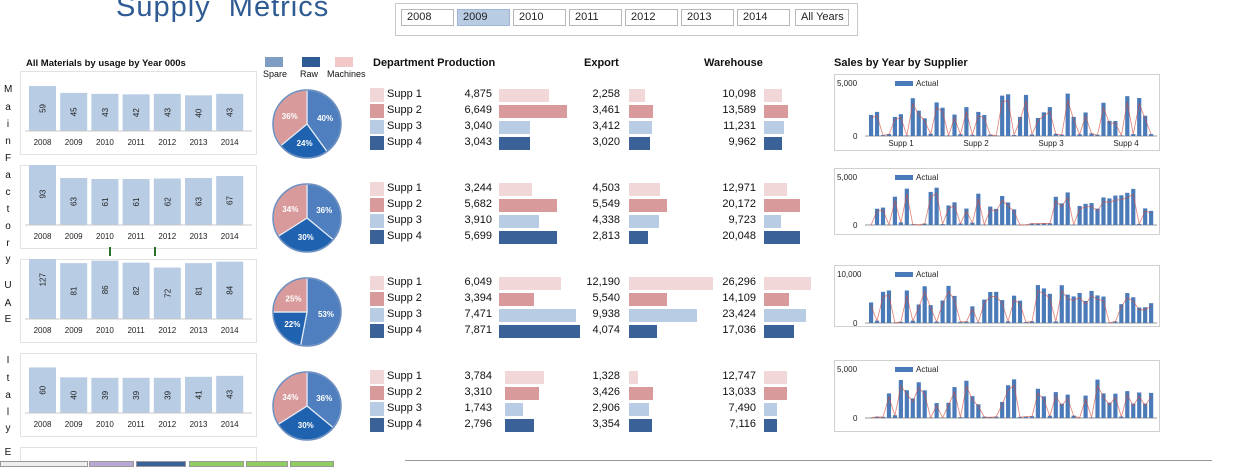 The width and height of the screenshot is (1252, 467). I want to click on supplier-label: Supp 3, so click(404, 408).